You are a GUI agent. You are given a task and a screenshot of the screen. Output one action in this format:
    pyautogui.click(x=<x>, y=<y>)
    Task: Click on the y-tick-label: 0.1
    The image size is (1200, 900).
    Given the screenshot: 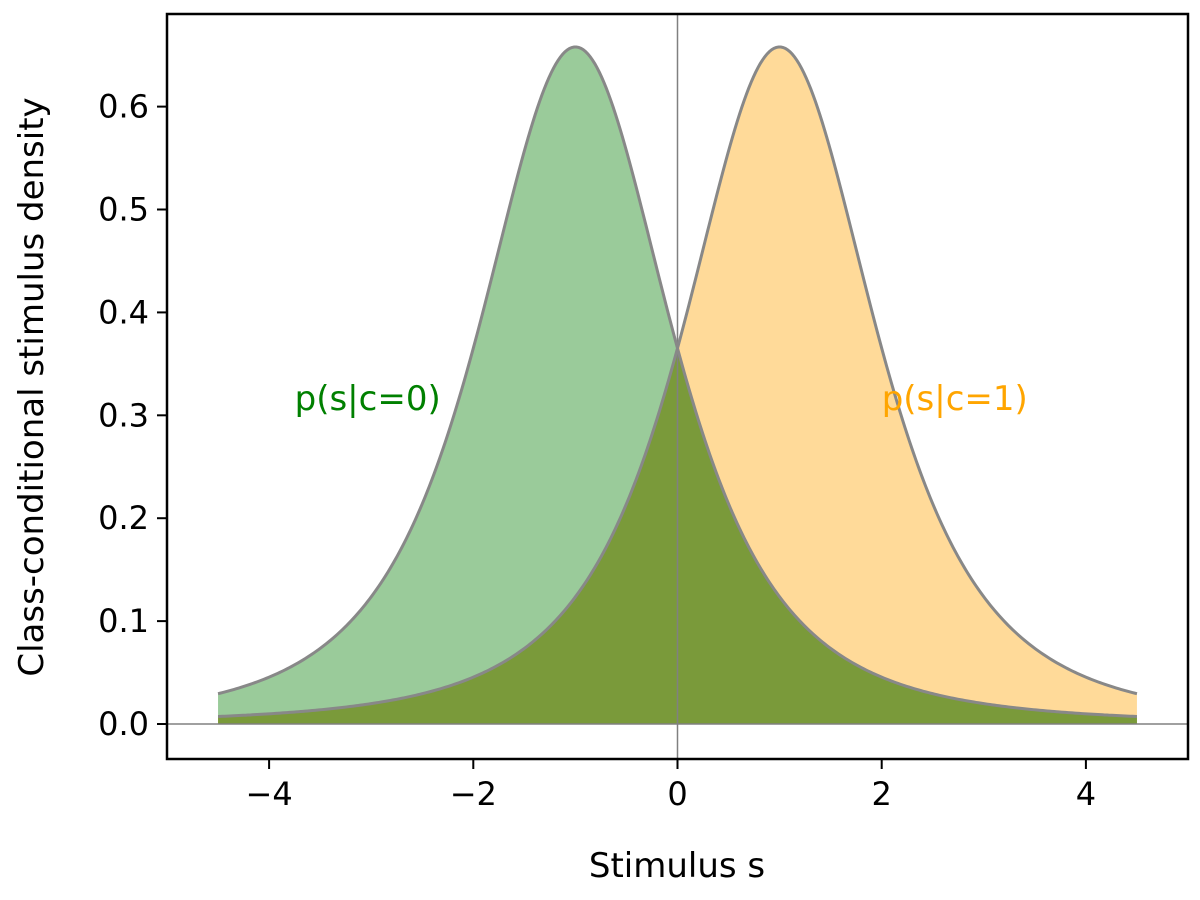 What is the action you would take?
    pyautogui.click(x=123, y=621)
    